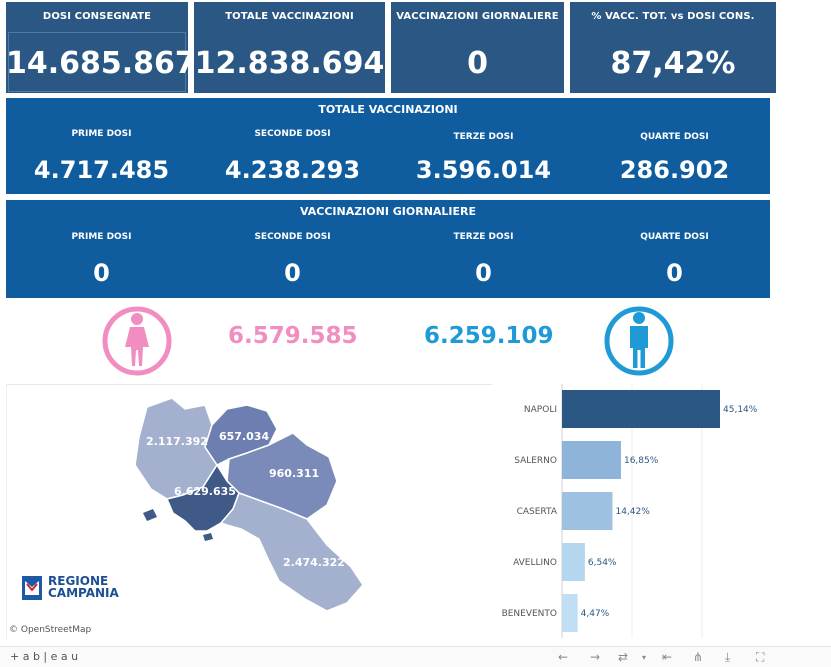  Describe the element at coordinates (641, 461) in the screenshot. I see `bar-value-label: 16,85%` at that location.